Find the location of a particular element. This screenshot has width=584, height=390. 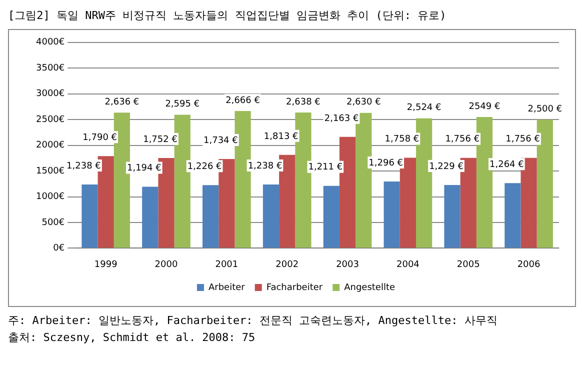

x-tick-label: 2004 is located at coordinates (408, 265).